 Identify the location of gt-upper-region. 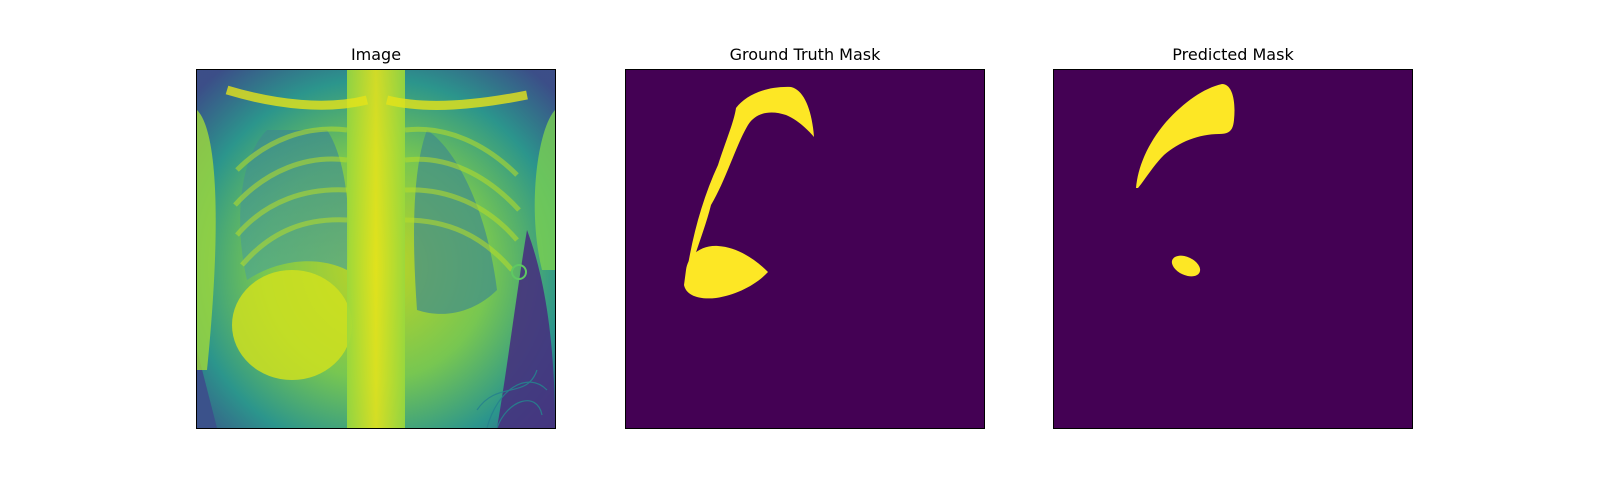
(751, 176).